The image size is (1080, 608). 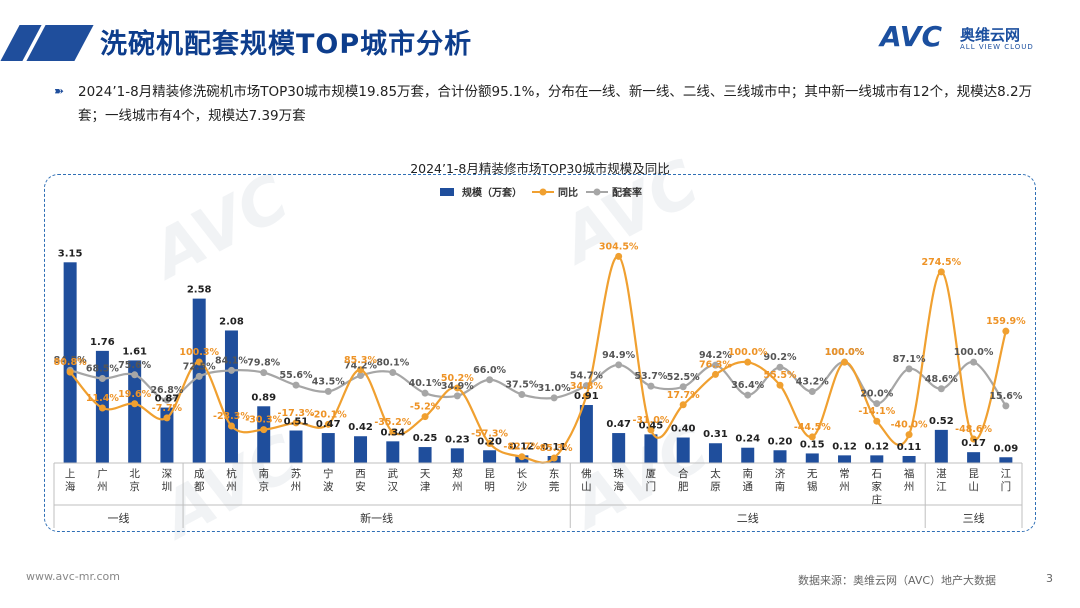 I want to click on category-label-合肥: 合肥, so click(x=683, y=480).